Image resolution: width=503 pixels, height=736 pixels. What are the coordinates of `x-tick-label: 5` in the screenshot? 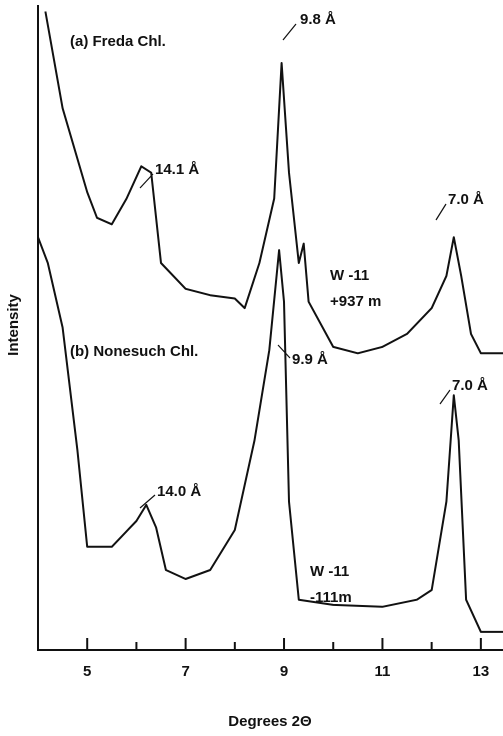 It's located at (87, 671).